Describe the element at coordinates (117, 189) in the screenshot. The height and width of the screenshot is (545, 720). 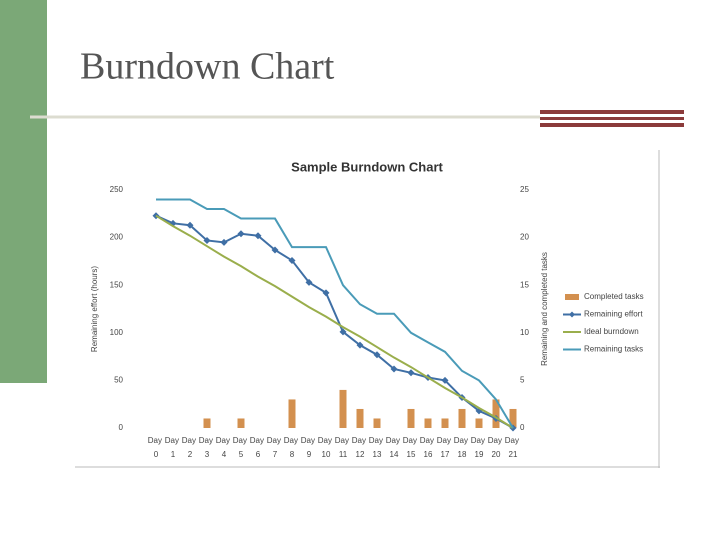
I see `y-tick-label: 250` at that location.